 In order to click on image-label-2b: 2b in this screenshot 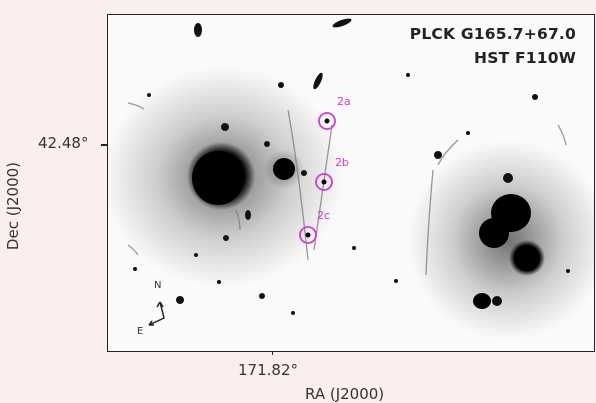, I will do `click(342, 162)`.